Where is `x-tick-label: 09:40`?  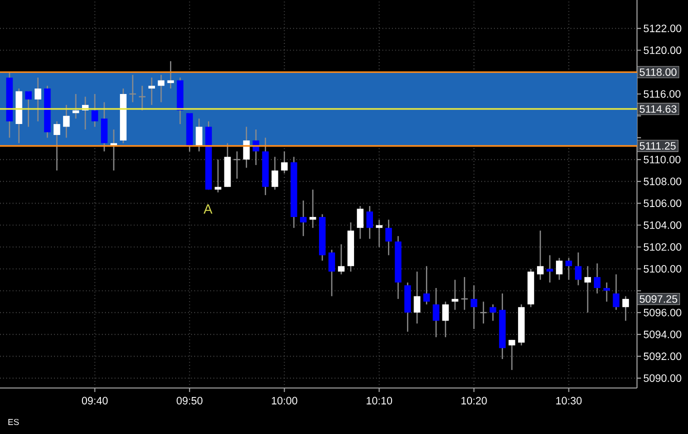
x-tick-label: 09:40 is located at coordinates (95, 400).